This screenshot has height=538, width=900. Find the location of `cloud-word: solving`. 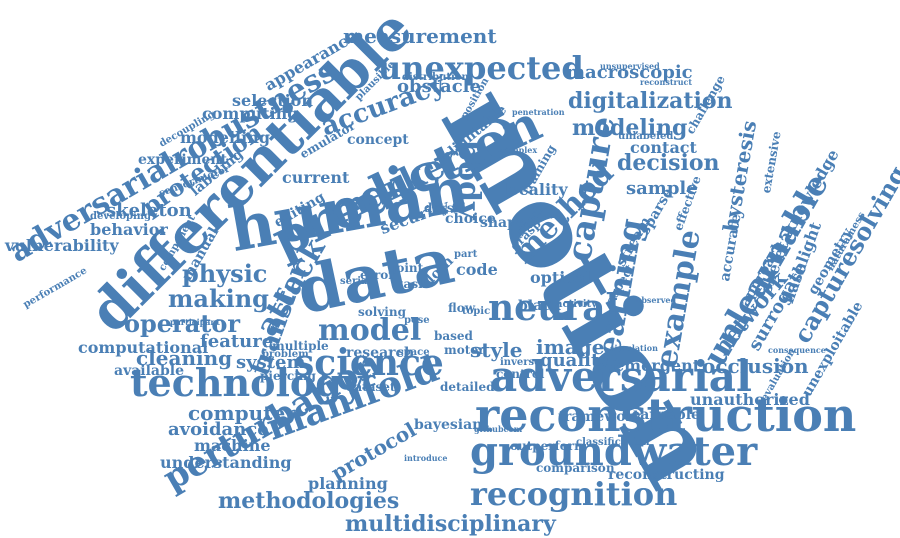

cloud-word: solving is located at coordinates (382, 312).